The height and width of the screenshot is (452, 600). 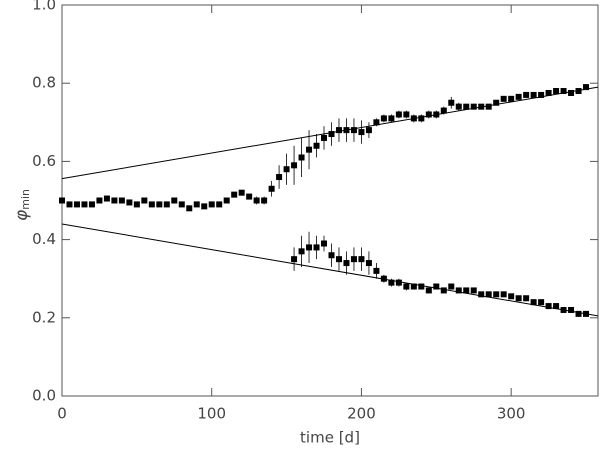 What do you see at coordinates (44, 239) in the screenshot?
I see `y-tick-label: 0.4` at bounding box center [44, 239].